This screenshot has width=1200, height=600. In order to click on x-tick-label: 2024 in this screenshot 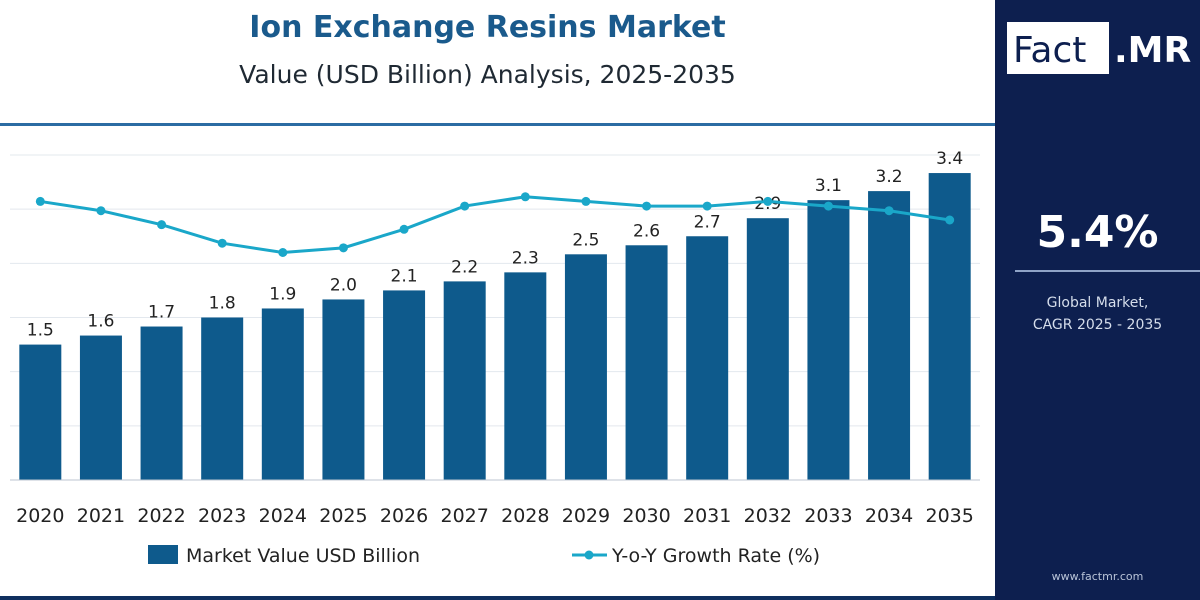, I will do `click(283, 516)`.